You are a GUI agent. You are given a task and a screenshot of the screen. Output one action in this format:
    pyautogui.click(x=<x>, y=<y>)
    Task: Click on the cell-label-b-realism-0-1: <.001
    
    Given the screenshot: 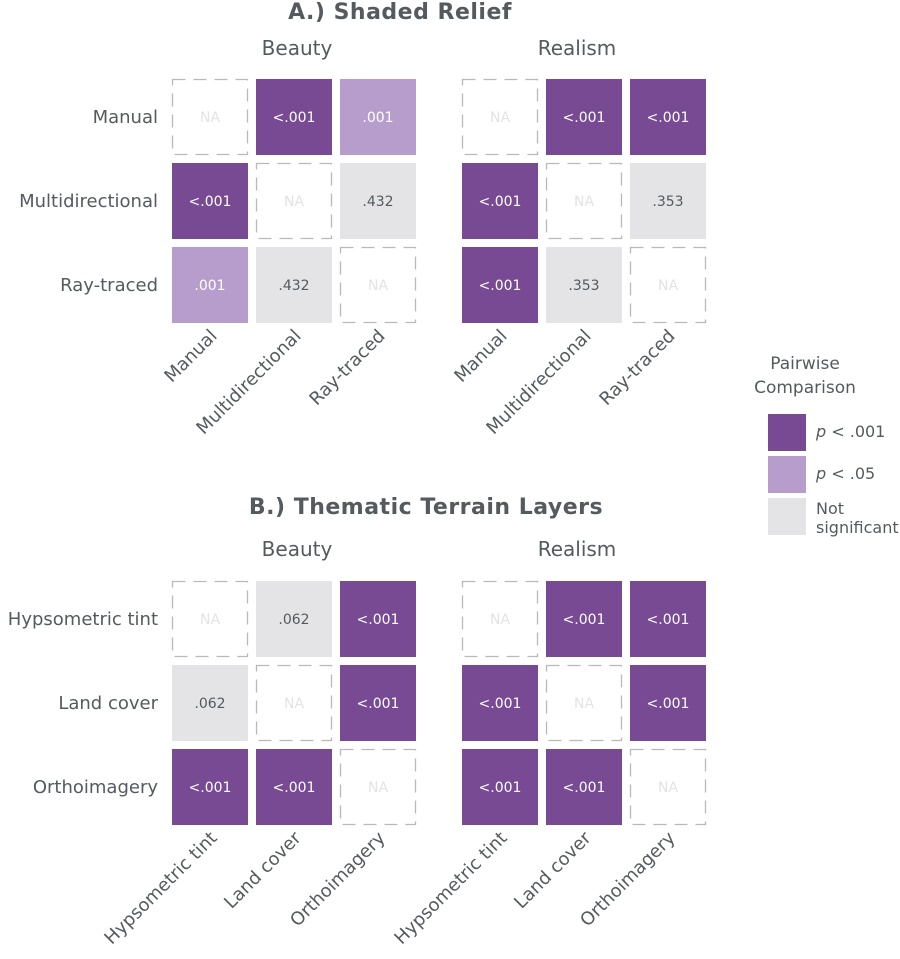 What is the action you would take?
    pyautogui.click(x=584, y=620)
    